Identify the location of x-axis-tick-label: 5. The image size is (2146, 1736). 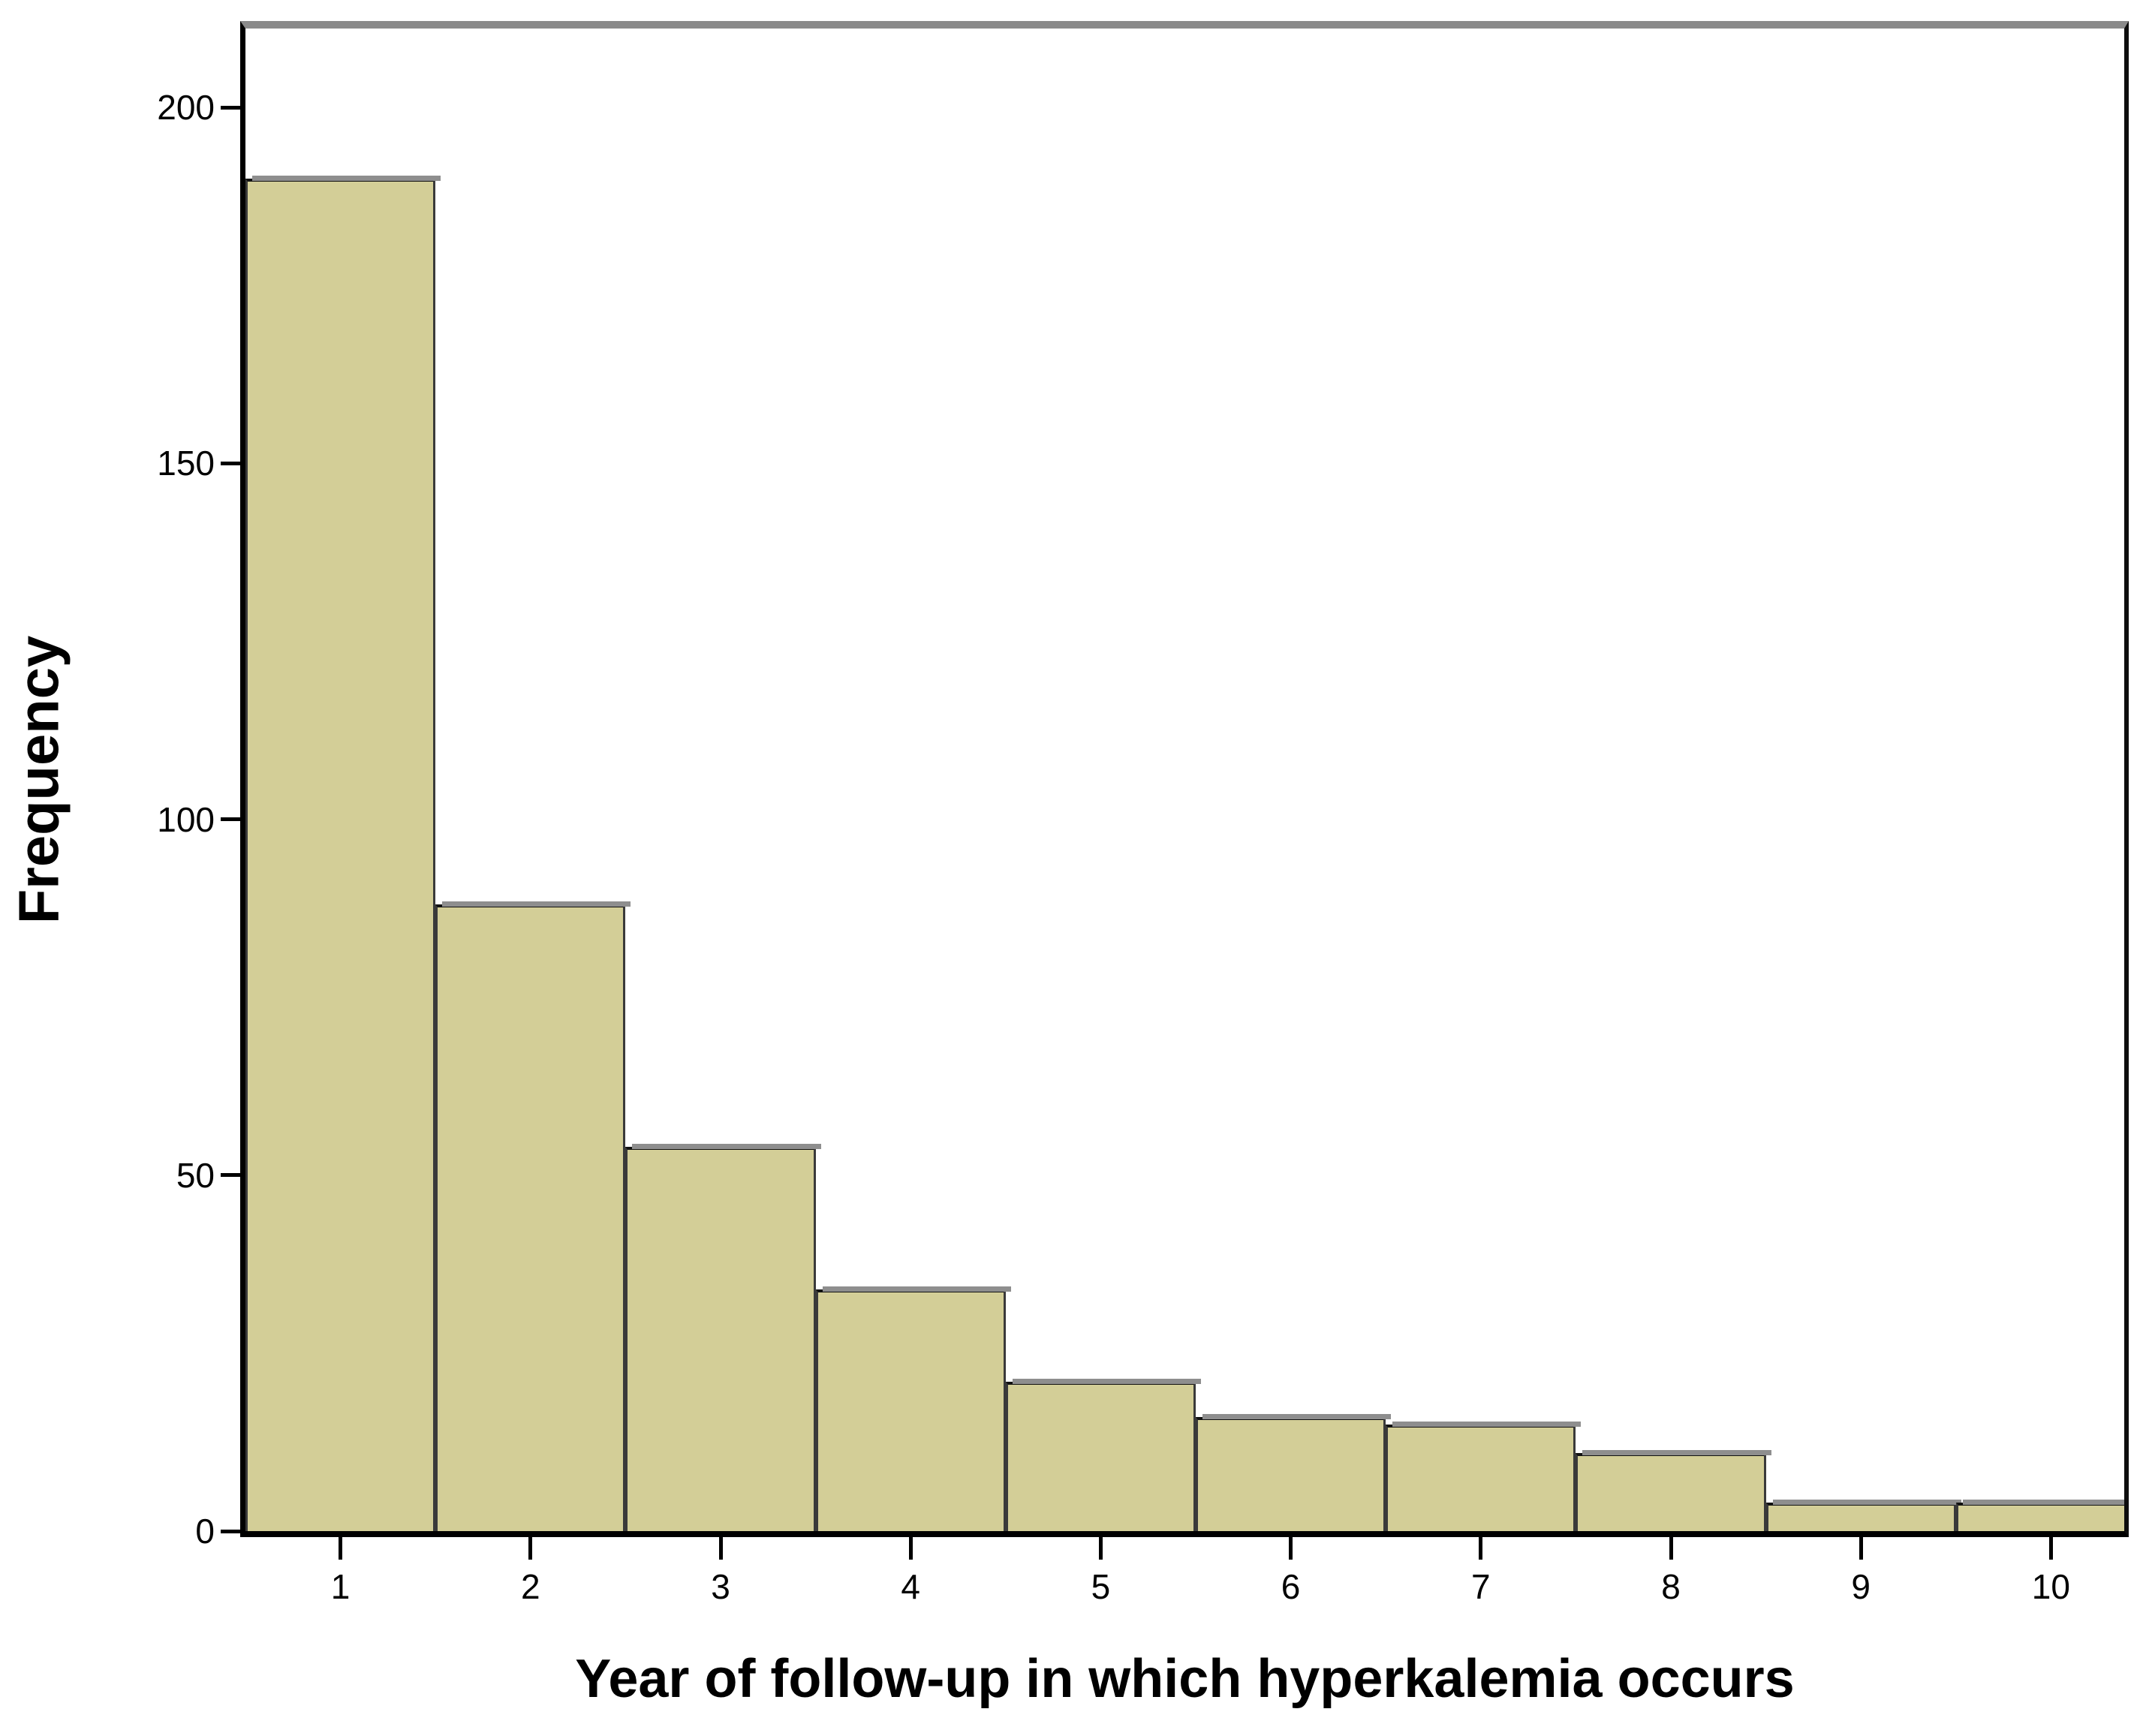
(1101, 1587).